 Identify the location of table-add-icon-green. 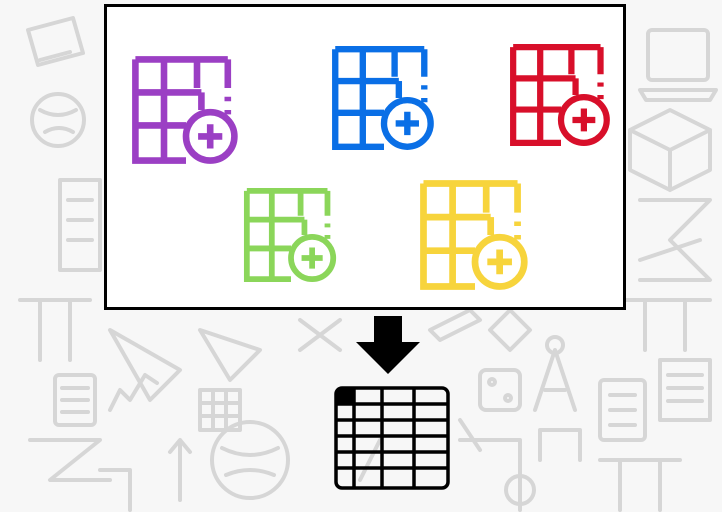
(290, 235).